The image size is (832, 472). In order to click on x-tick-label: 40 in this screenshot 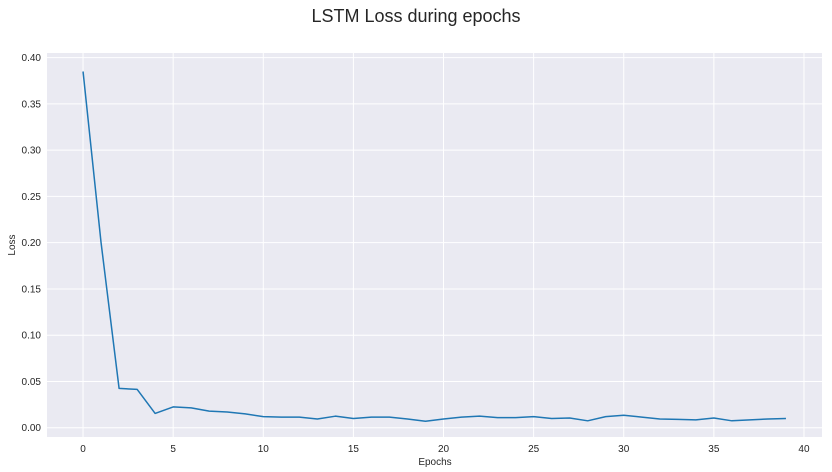, I will do `click(804, 449)`.